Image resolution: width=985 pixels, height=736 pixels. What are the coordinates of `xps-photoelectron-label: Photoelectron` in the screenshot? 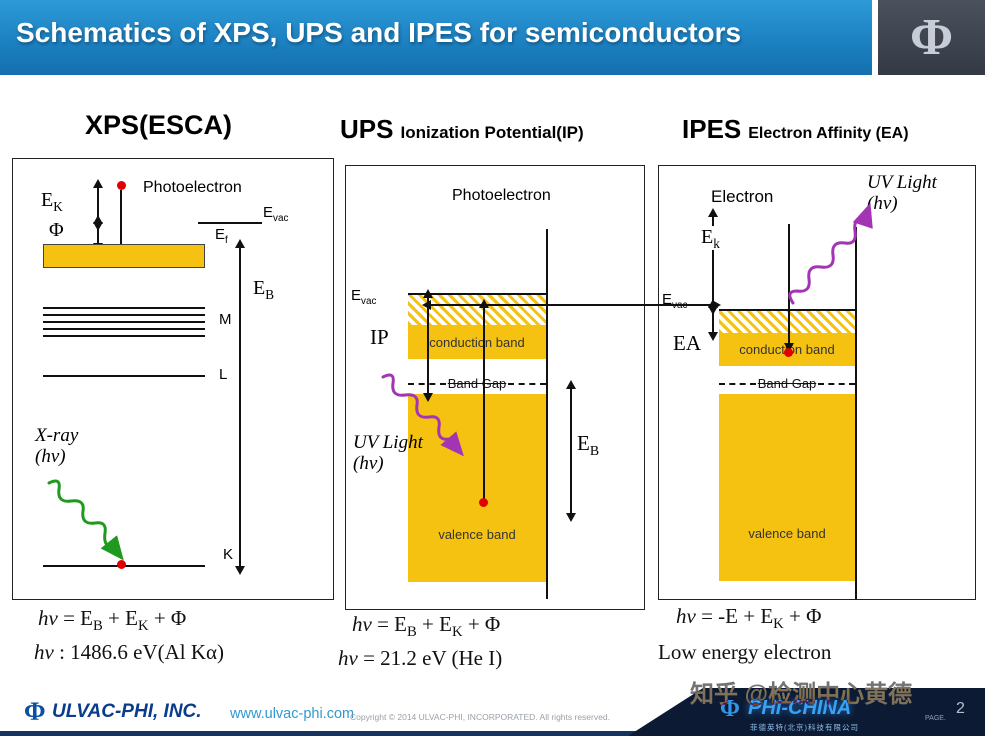 It's located at (192, 187).